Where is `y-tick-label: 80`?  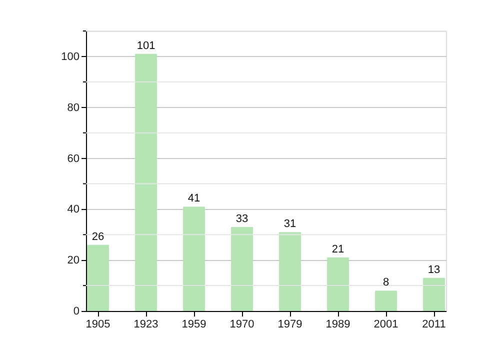 y-tick-label: 80 is located at coordinates (73, 108).